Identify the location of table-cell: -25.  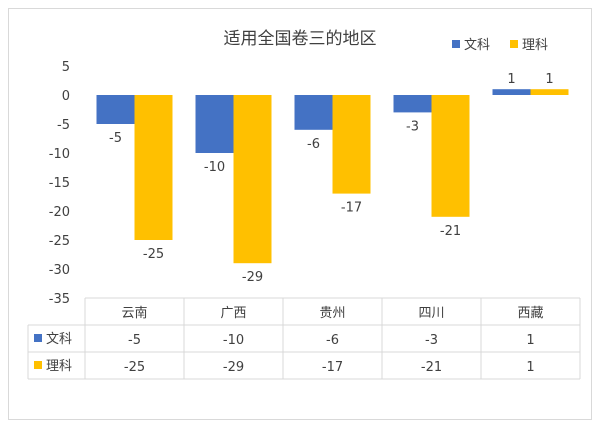
(134, 367).